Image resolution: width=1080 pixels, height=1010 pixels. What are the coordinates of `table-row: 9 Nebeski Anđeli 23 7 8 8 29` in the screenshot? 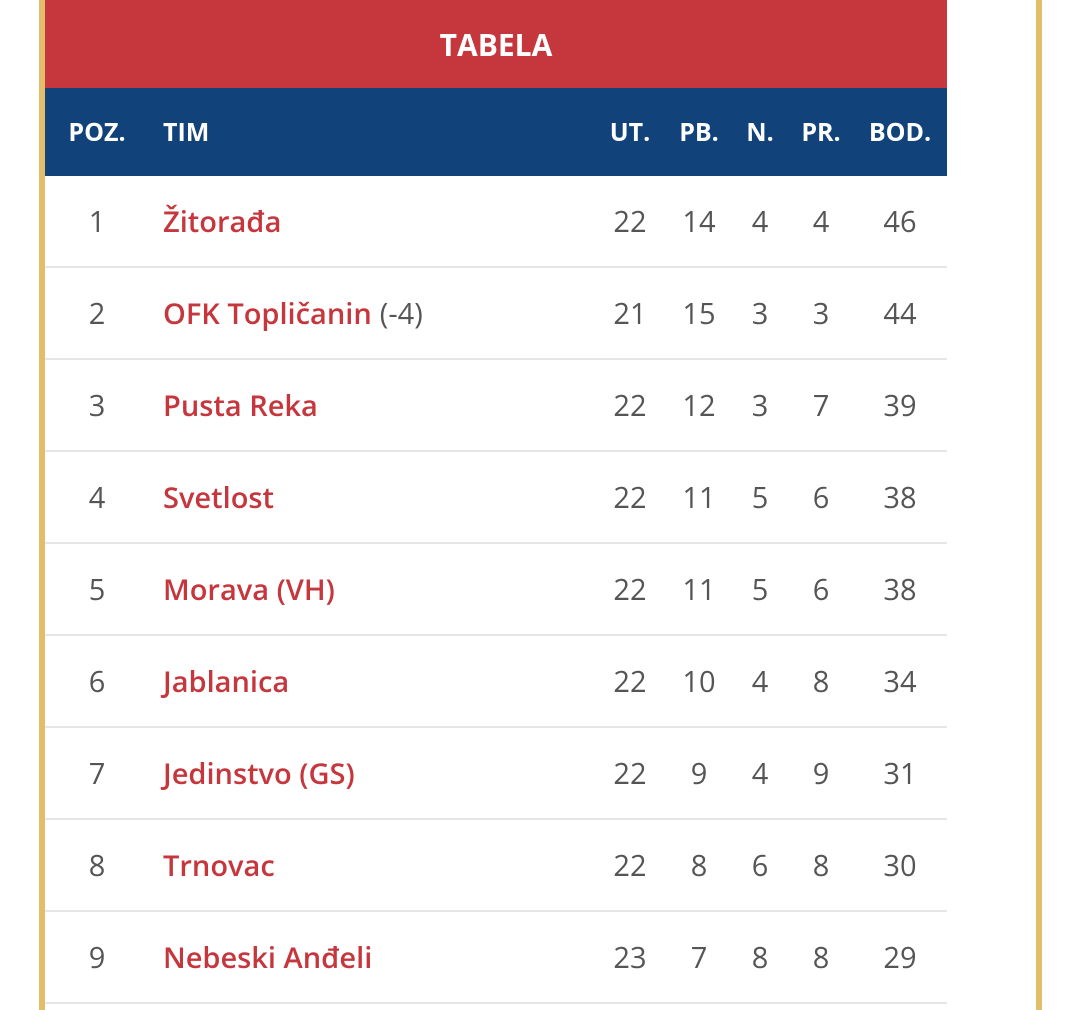 It's located at (496, 958).